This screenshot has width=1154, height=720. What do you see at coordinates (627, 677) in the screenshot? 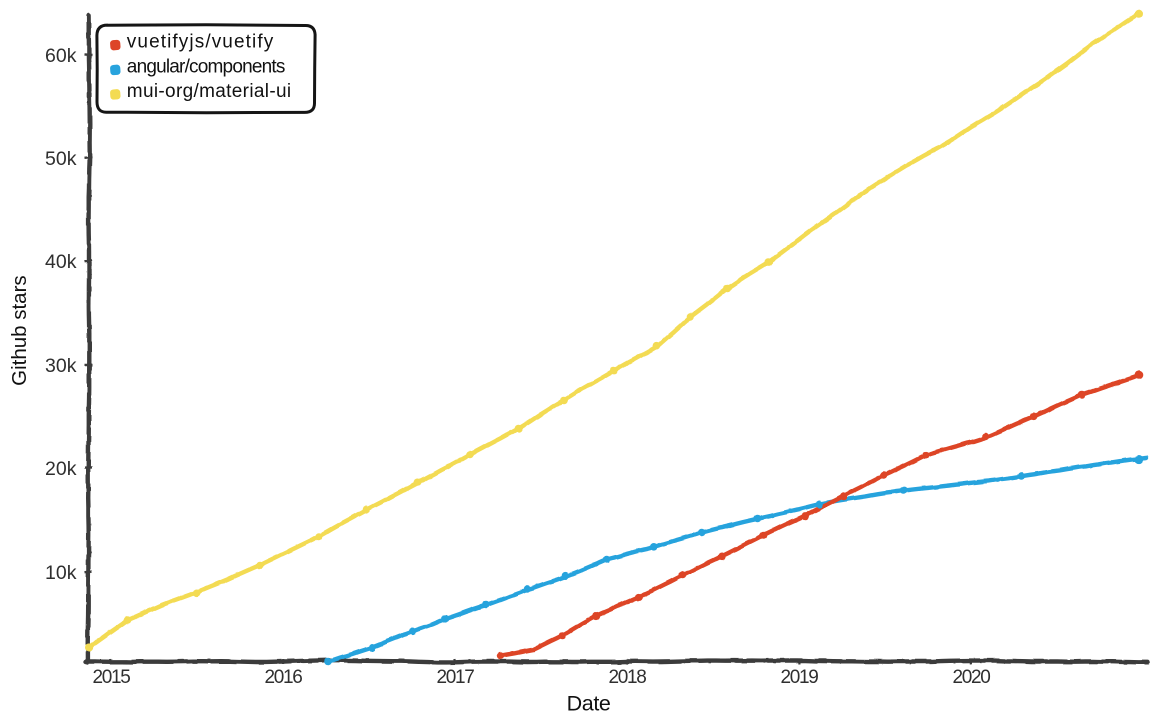
I see `svg-text: 2018` at bounding box center [627, 677].